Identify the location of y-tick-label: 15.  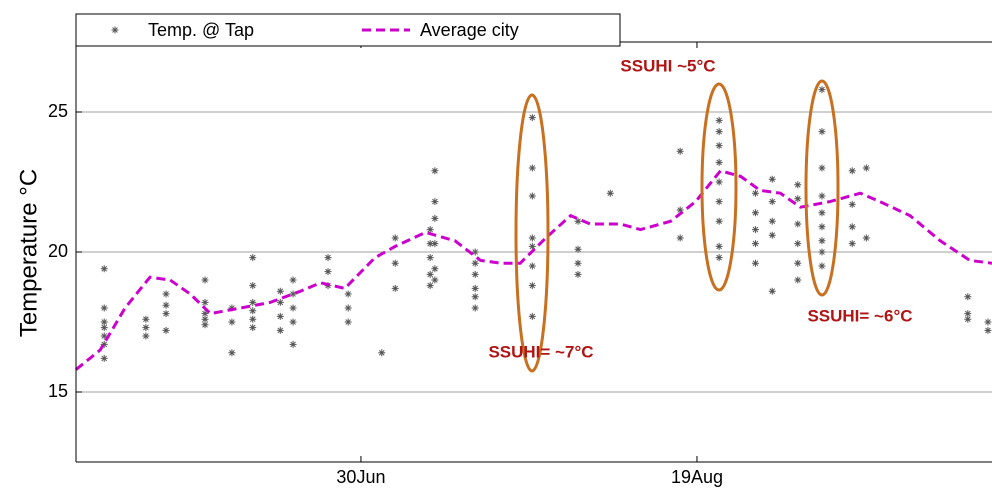
(58, 391).